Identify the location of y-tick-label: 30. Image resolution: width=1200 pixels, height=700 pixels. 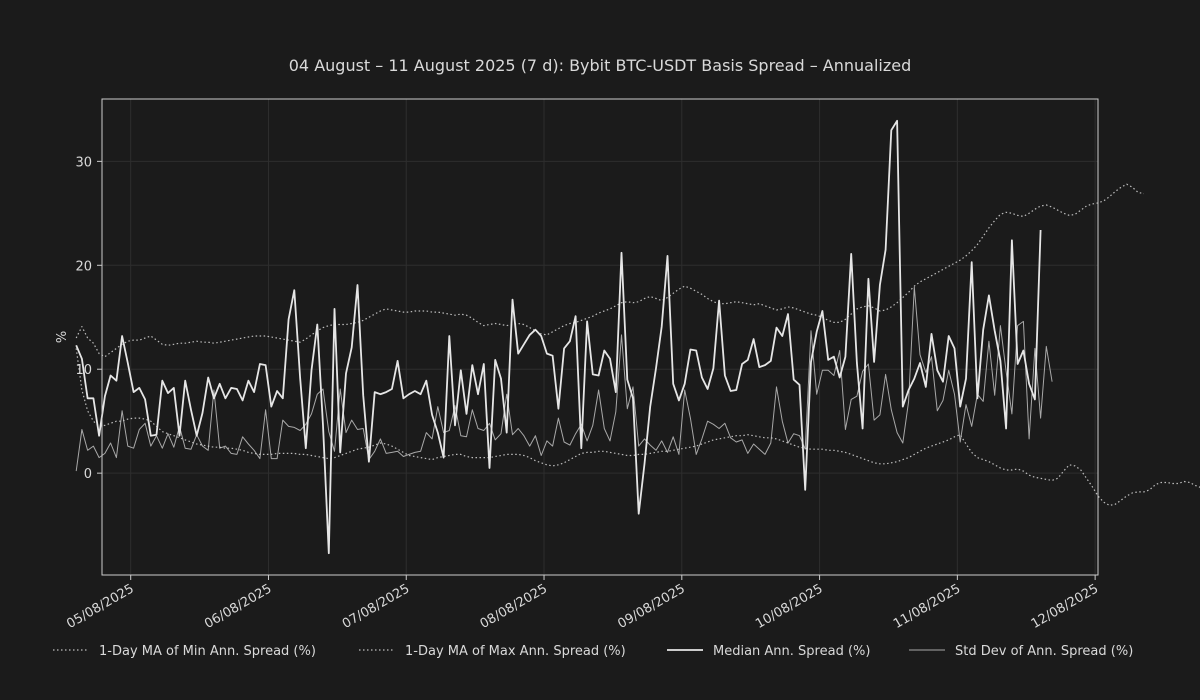
(83, 162).